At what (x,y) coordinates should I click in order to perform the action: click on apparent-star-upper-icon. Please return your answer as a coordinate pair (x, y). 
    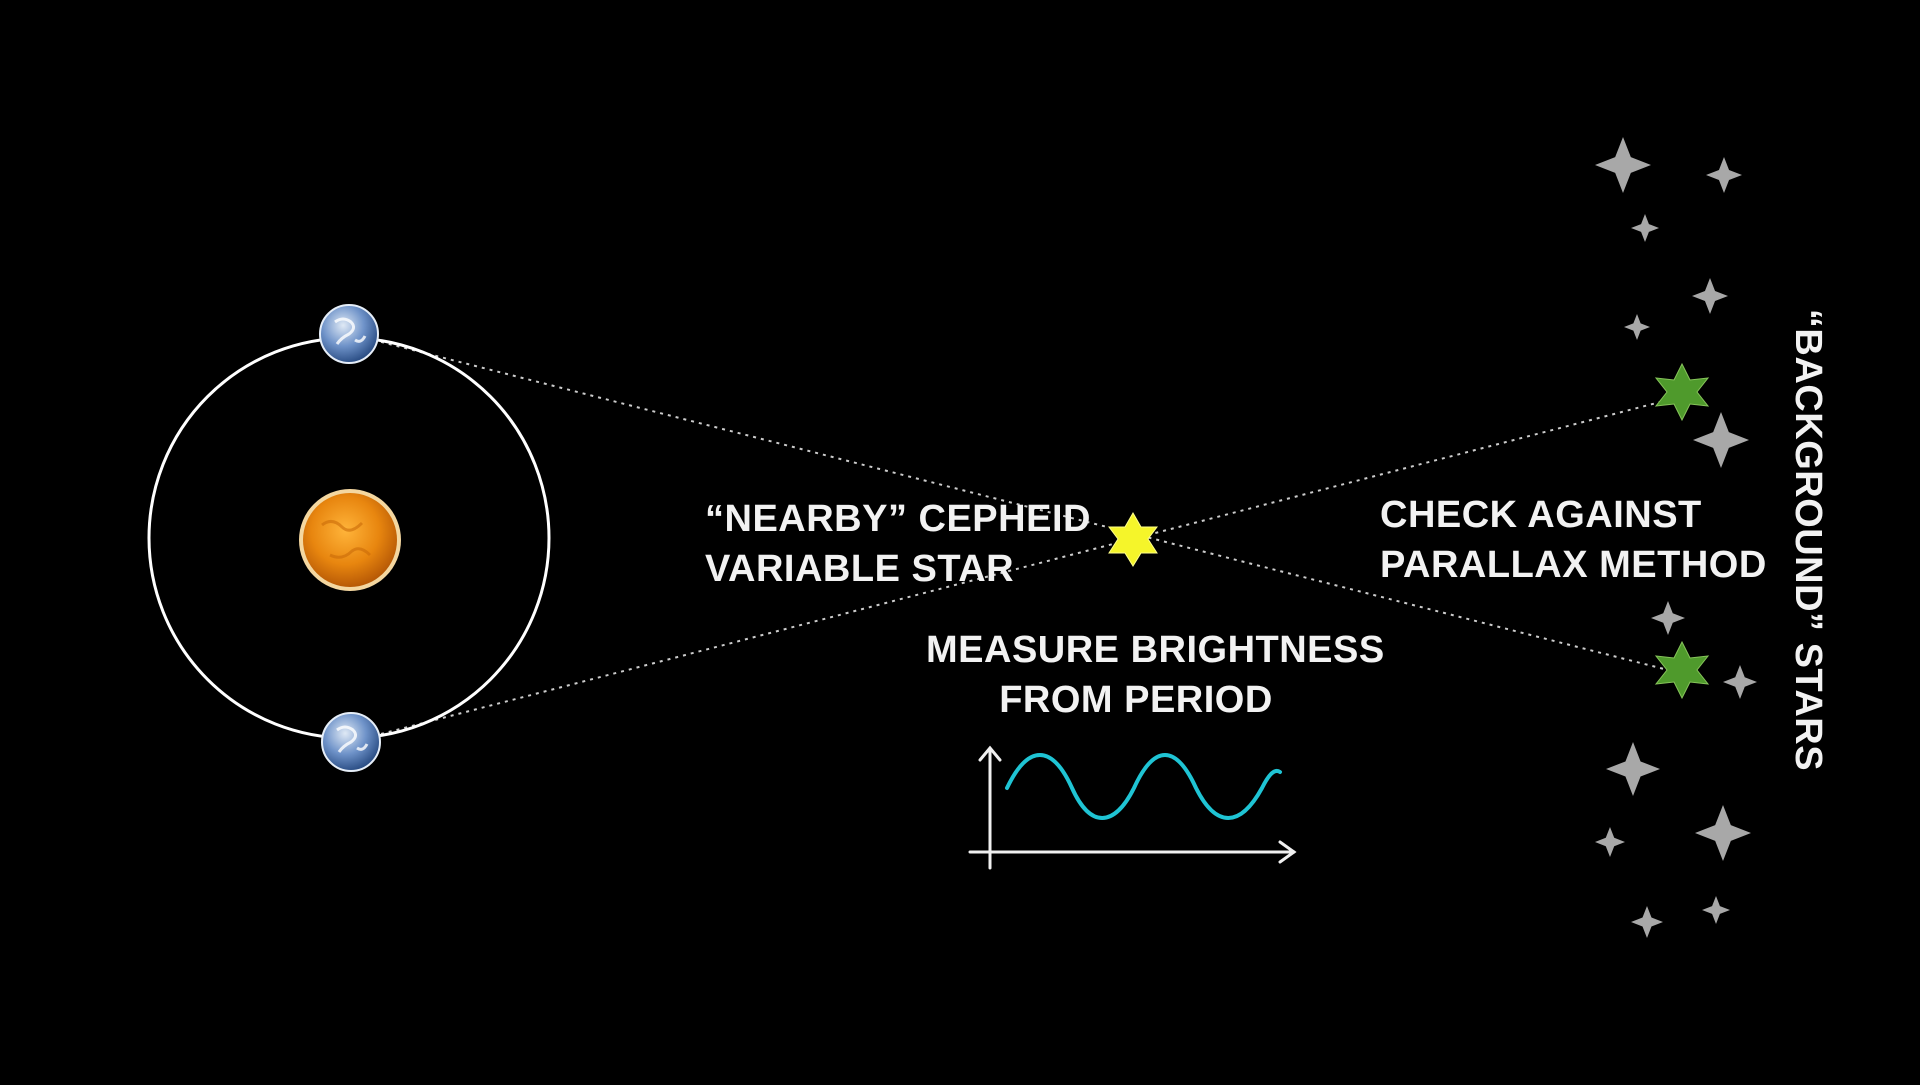
    Looking at the image, I should click on (1682, 392).